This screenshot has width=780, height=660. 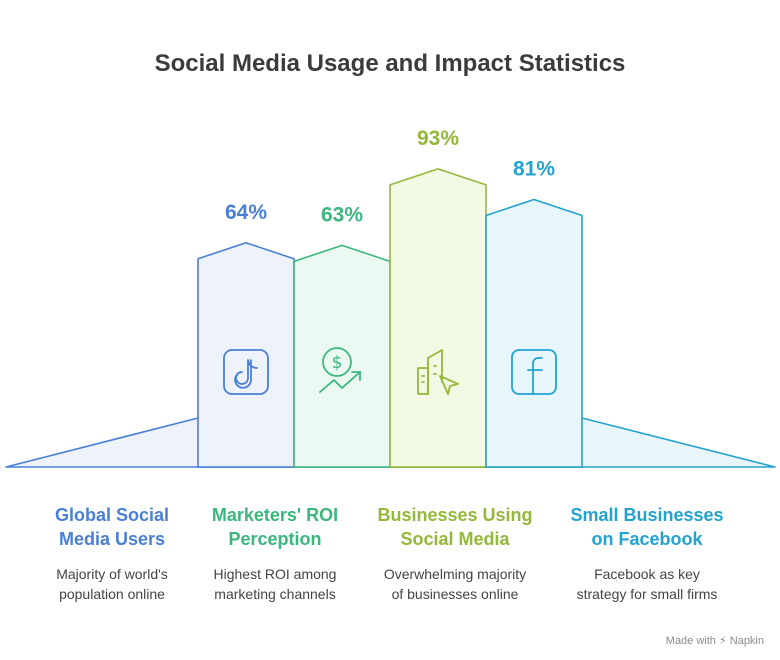 I want to click on caption-title: Global Social Media Users, so click(x=112, y=527).